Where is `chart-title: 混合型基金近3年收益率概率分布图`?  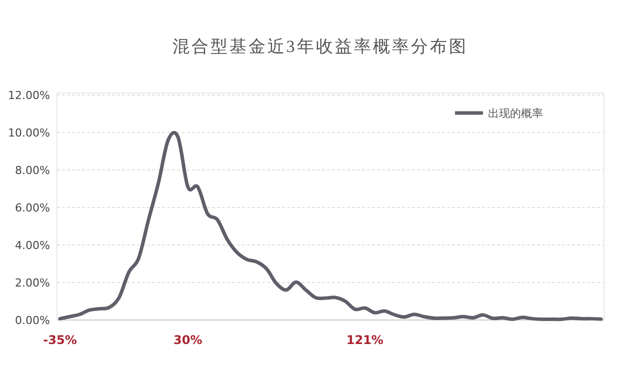
chart-title: 混合型基金近3年收益率概率分布图 is located at coordinates (320, 46).